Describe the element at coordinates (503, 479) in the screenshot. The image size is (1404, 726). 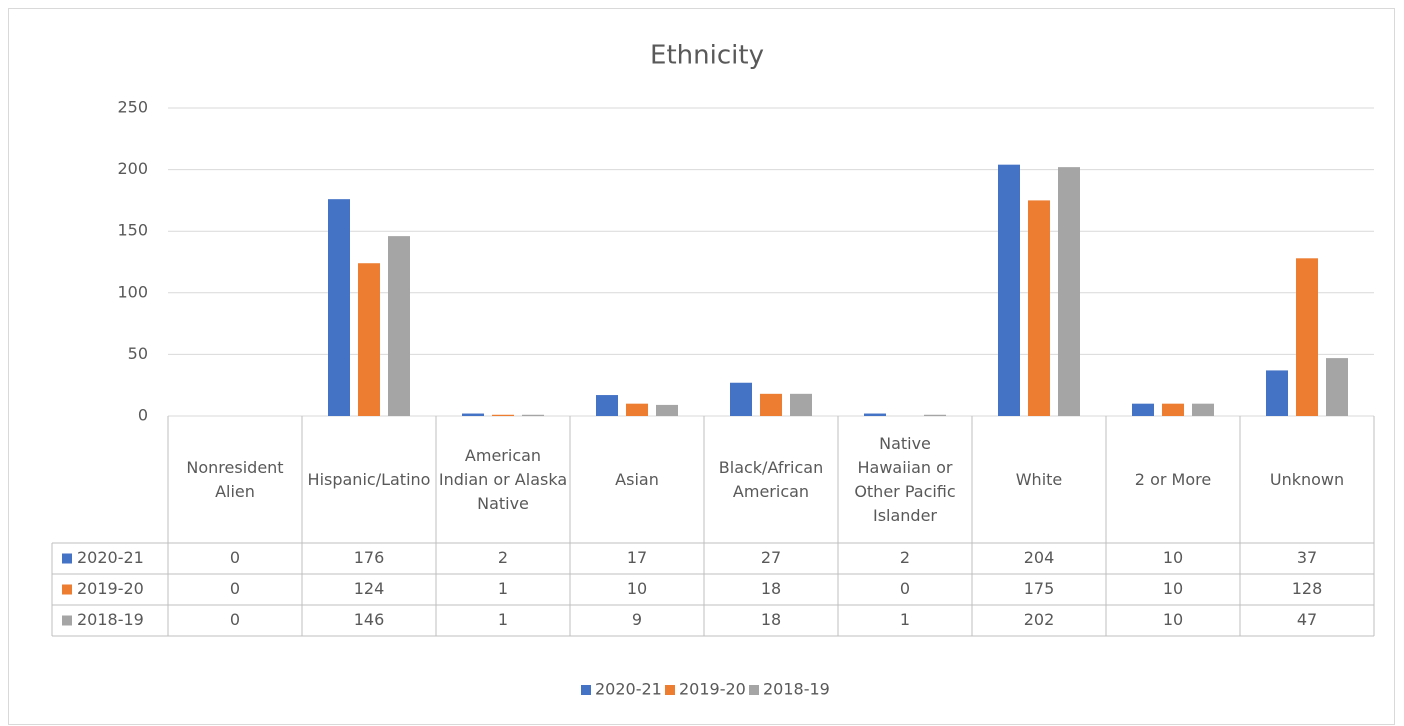
I see `category-label: American Indian or Alaska Native` at that location.